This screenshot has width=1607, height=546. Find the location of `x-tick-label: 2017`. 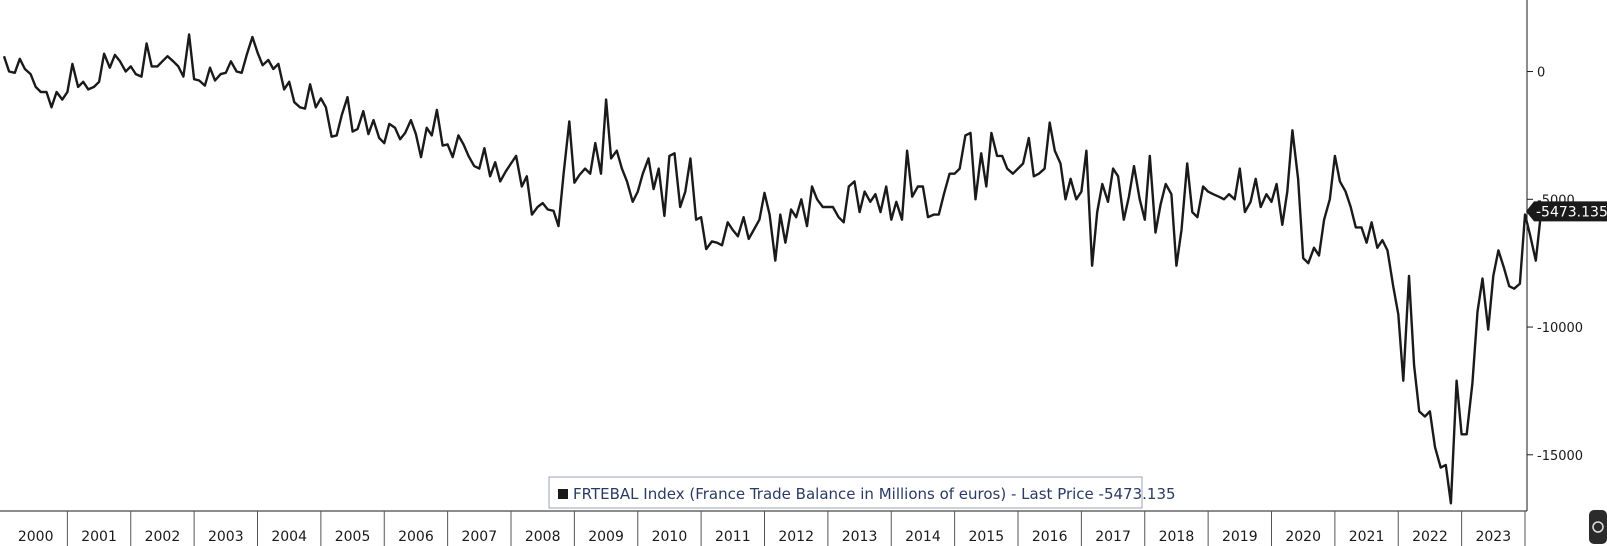

x-tick-label: 2017 is located at coordinates (1113, 537).